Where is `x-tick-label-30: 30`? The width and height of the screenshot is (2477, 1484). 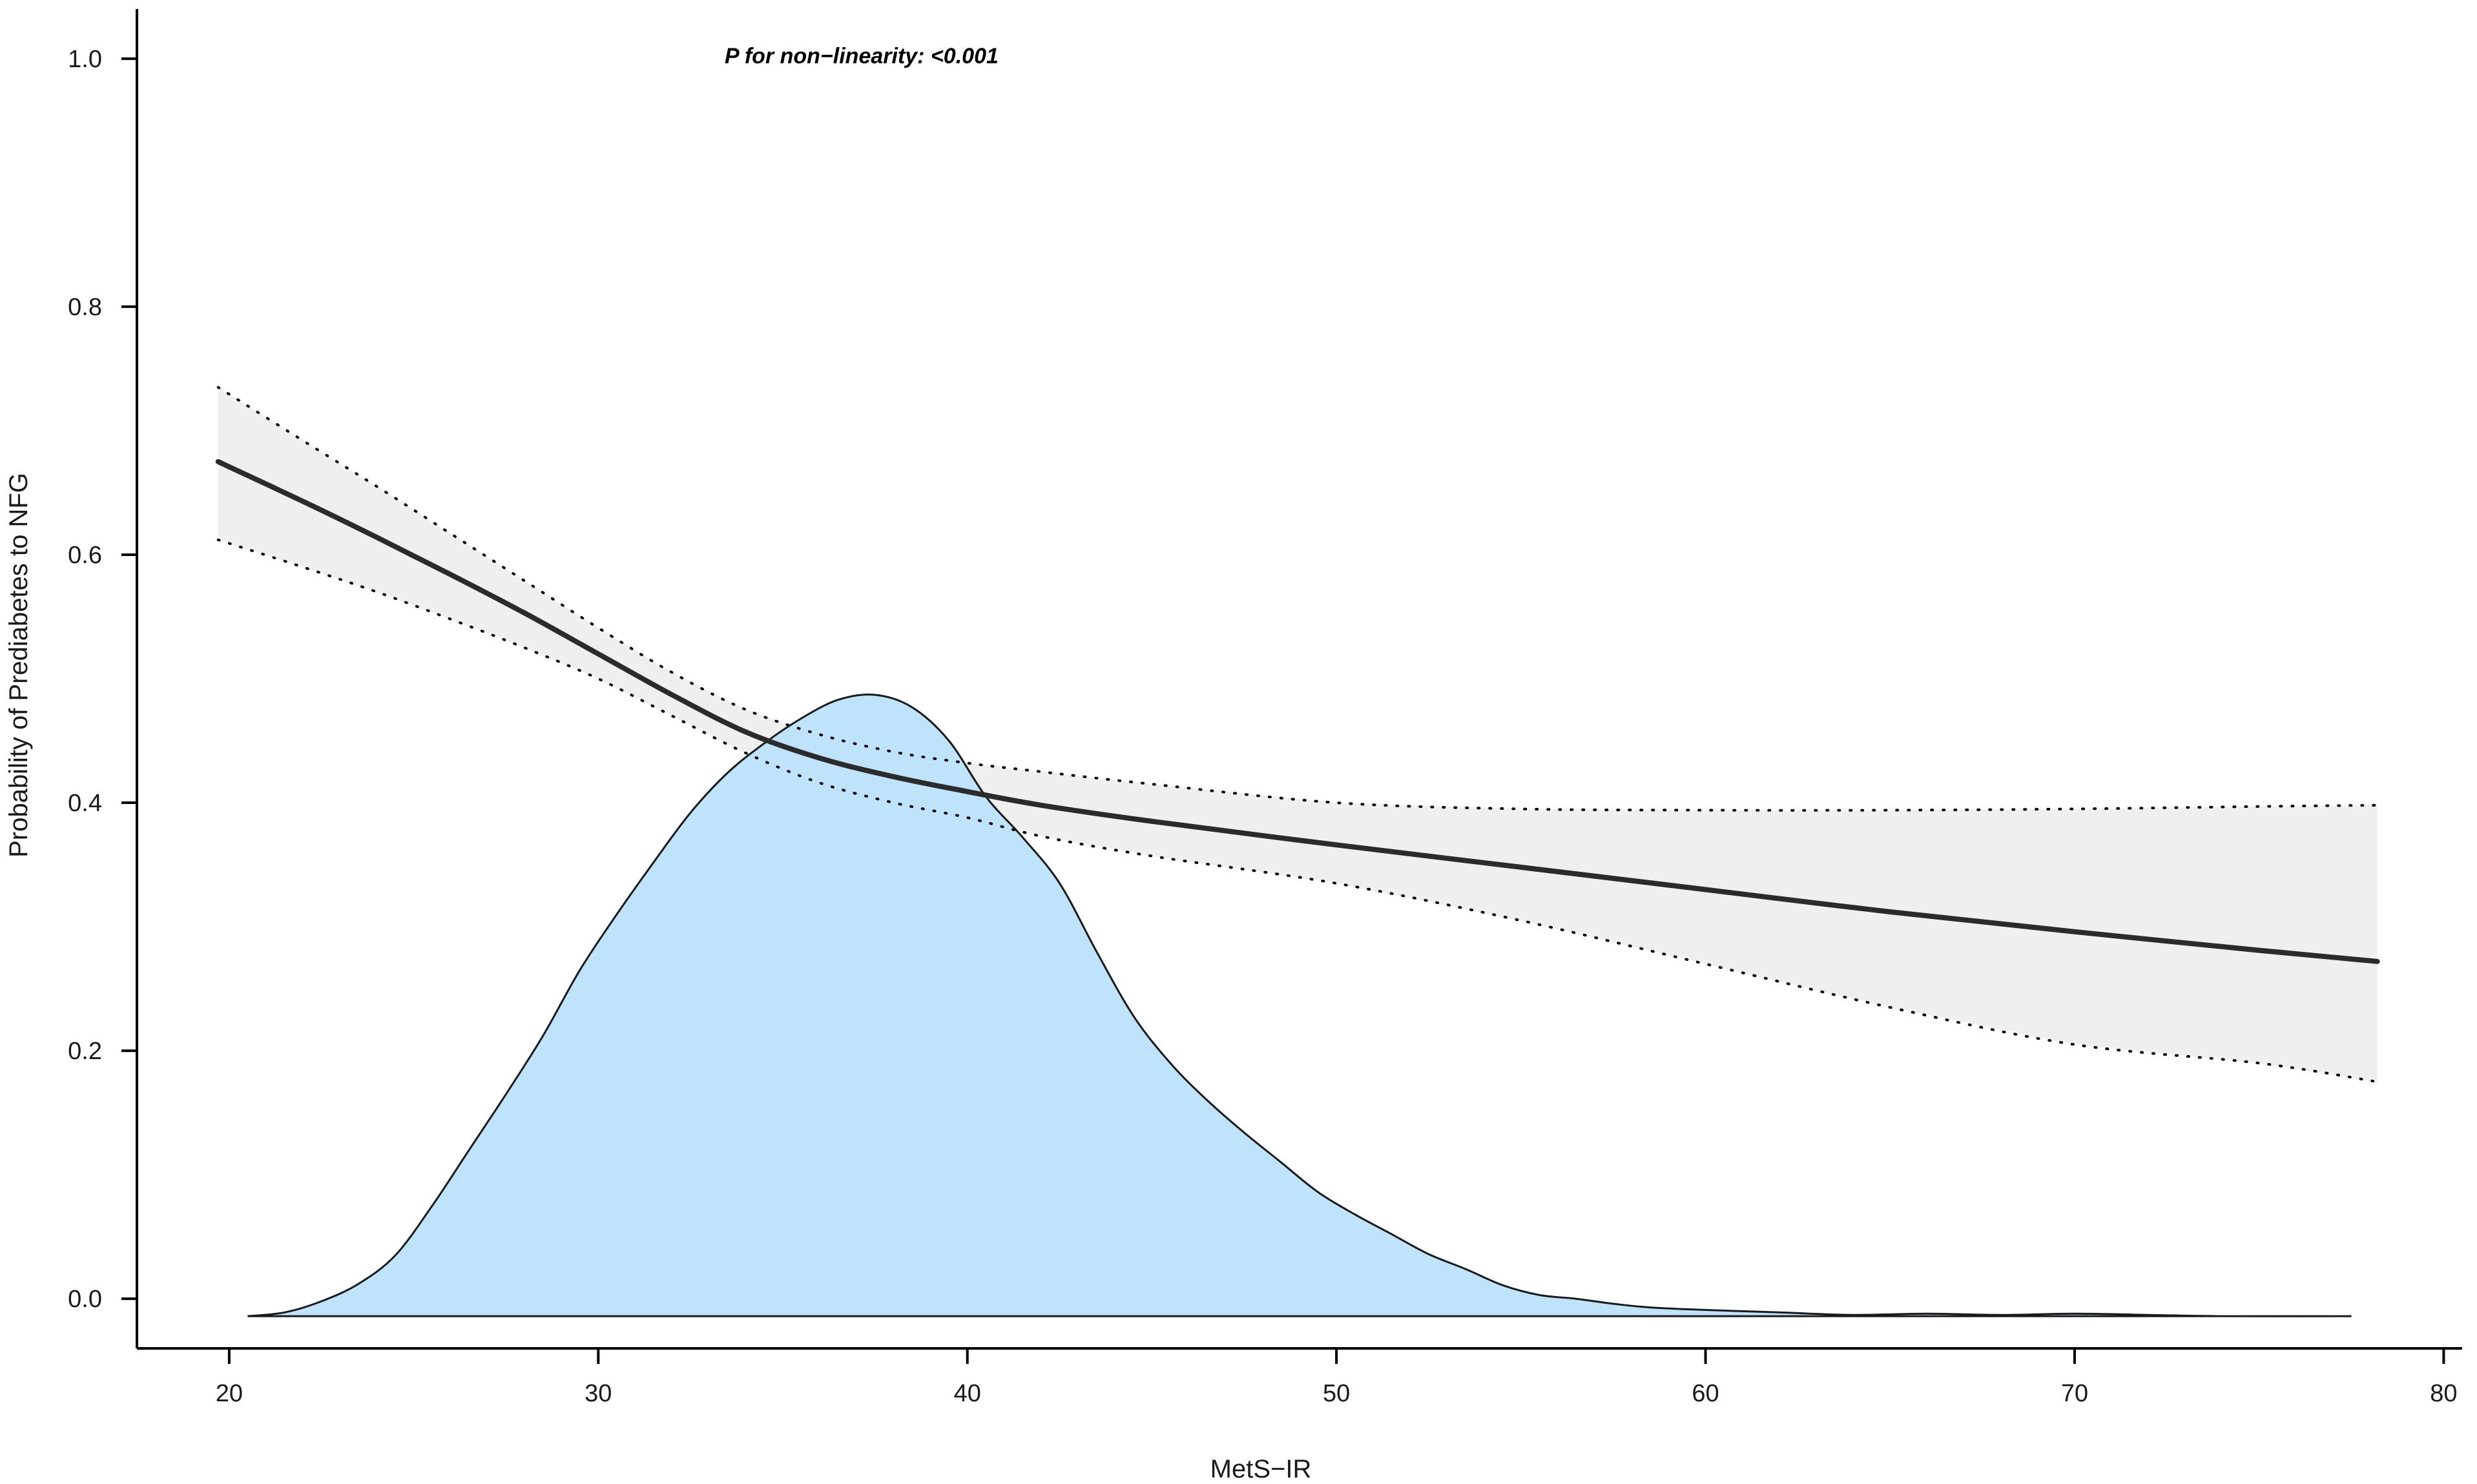 x-tick-label-30: 30 is located at coordinates (598, 1393).